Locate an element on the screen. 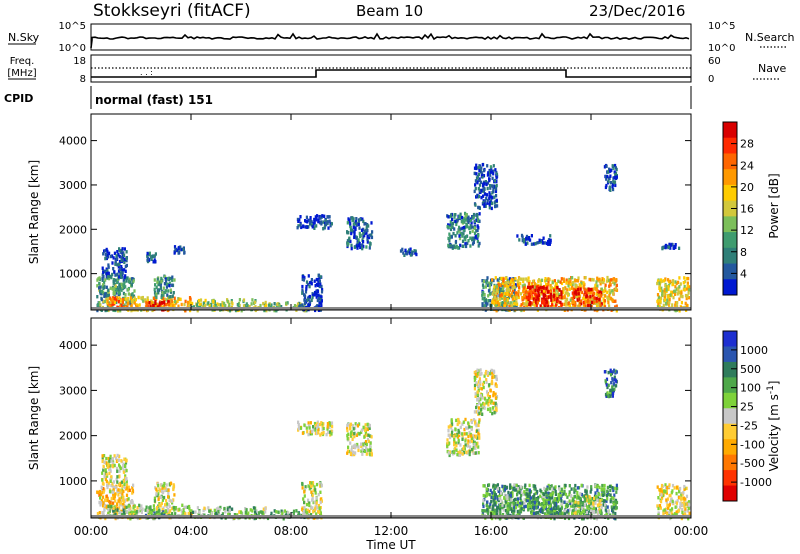 This screenshot has height=554, width=800. station-title: Stokkseyri (fitACF) is located at coordinates (172, 11).